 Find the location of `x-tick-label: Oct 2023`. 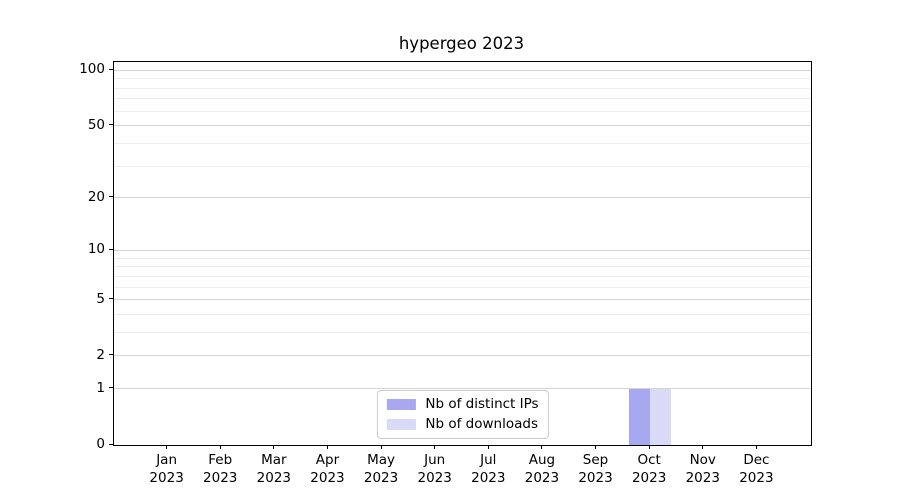

x-tick-label: Oct 2023 is located at coordinates (649, 469).